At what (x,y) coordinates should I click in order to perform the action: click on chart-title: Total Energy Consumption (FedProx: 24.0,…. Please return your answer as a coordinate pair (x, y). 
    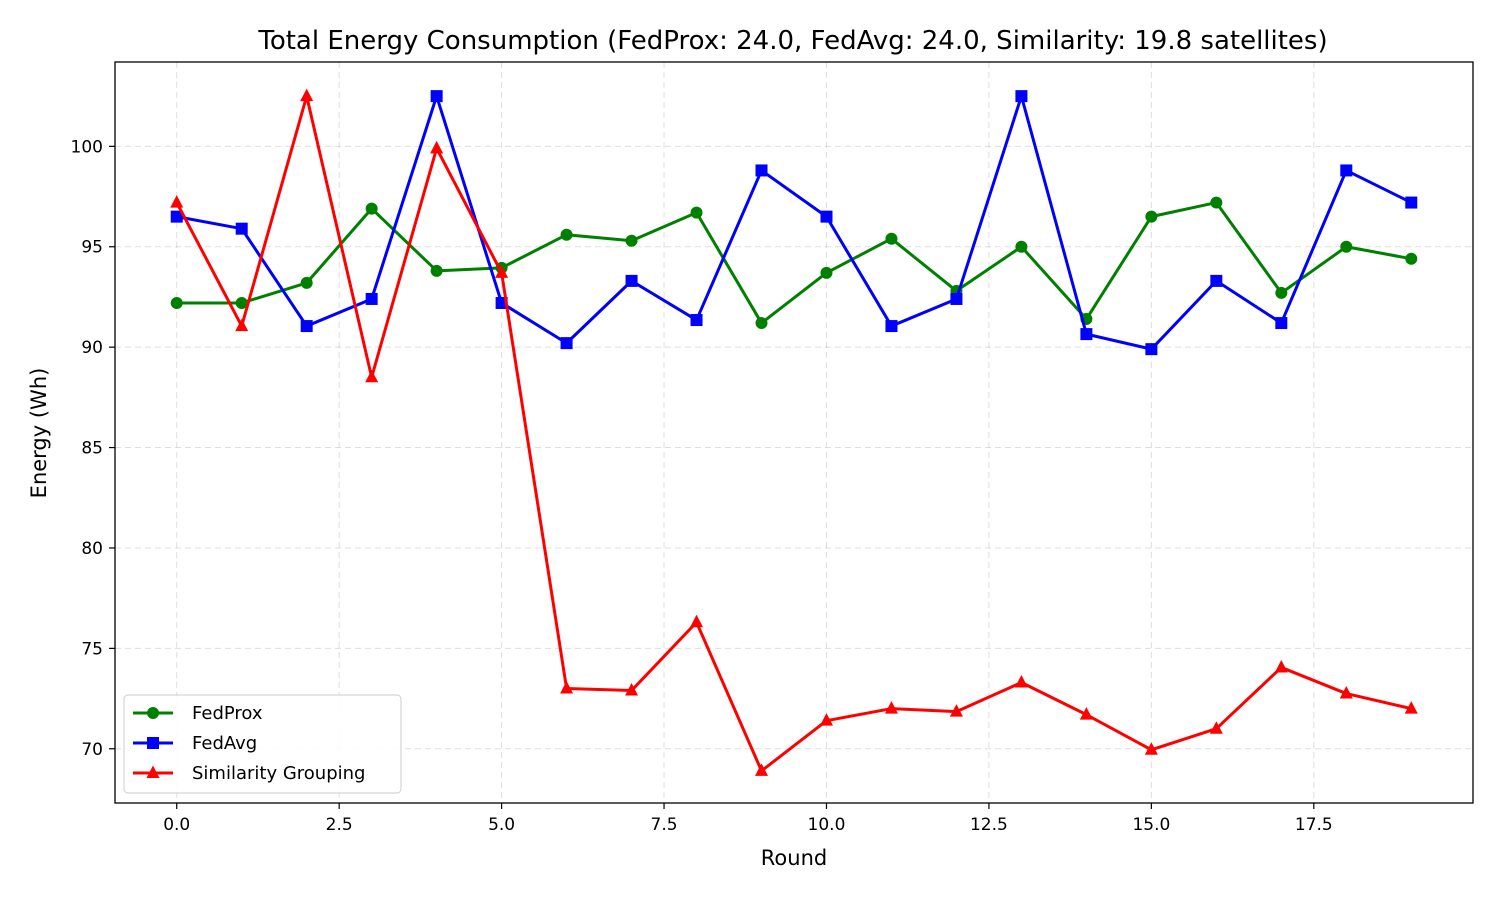
    Looking at the image, I should click on (792, 41).